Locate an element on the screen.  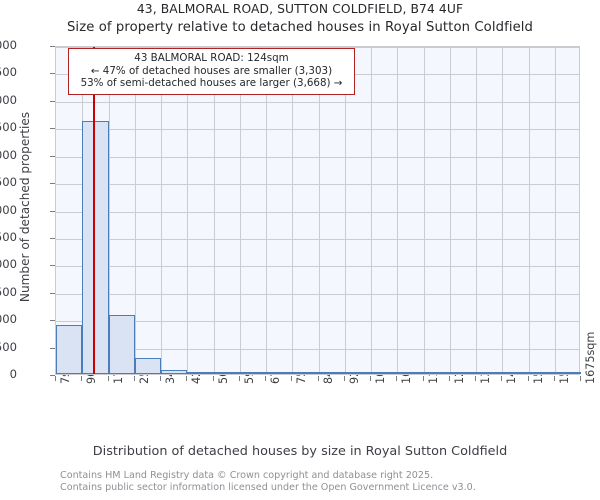
y-tick-label: 6000 is located at coordinates (8, 45).